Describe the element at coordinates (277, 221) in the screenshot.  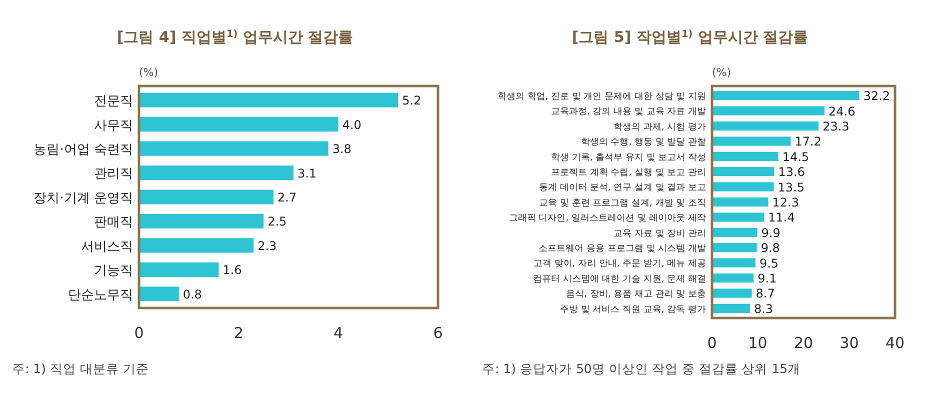
I see `data-label: 2.5` at that location.